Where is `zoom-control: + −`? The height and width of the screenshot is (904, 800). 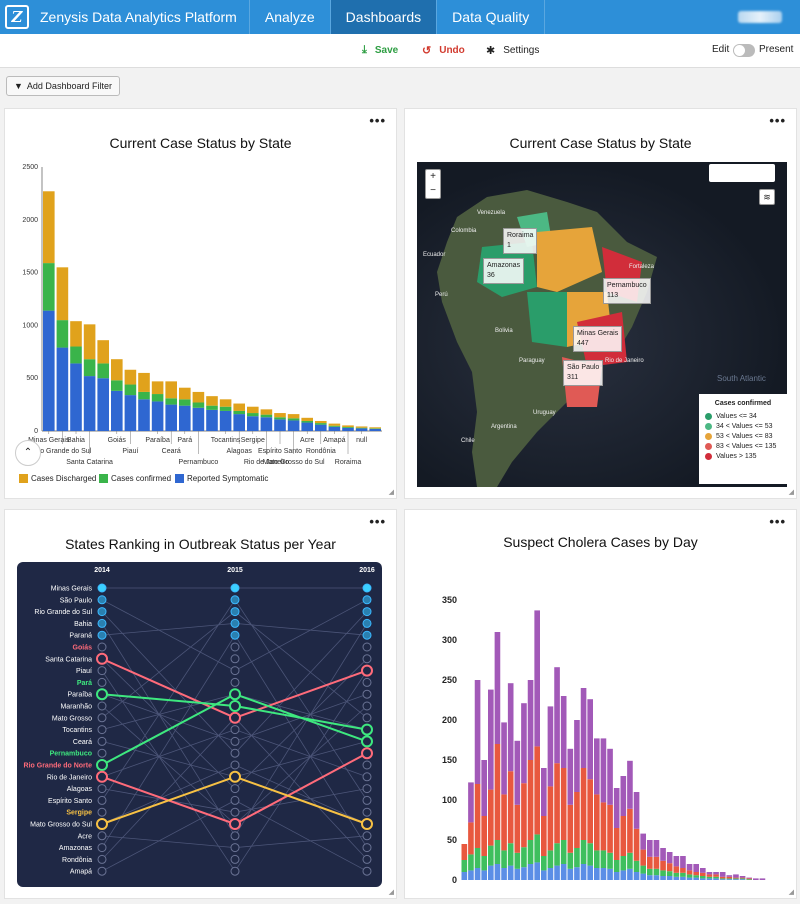 zoom-control: + − is located at coordinates (433, 184).